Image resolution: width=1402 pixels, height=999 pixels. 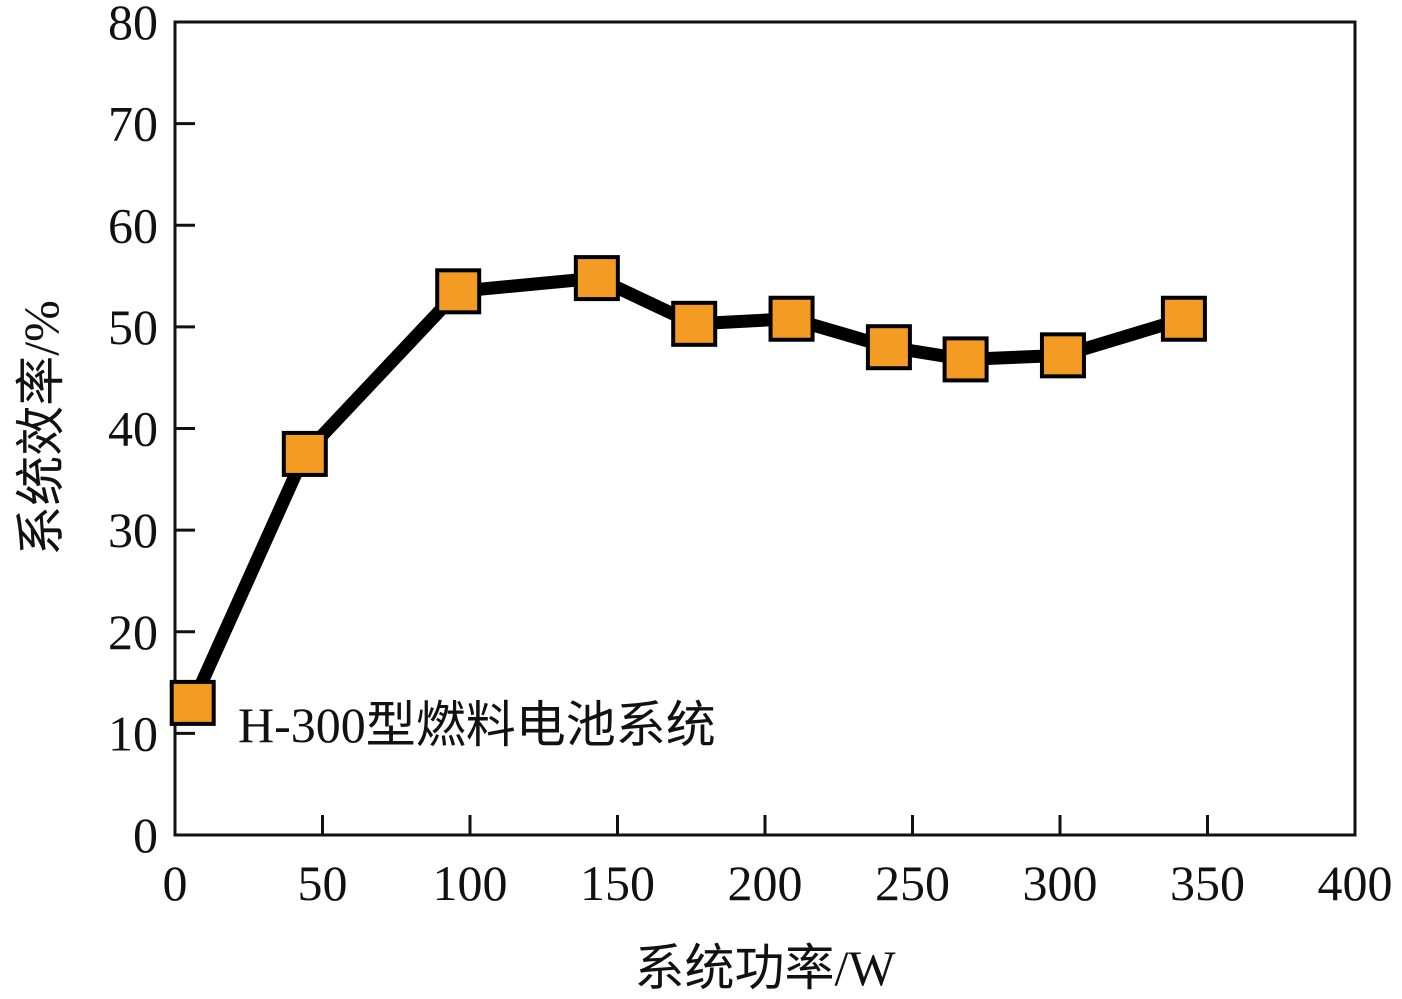 What do you see at coordinates (133, 25) in the screenshot?
I see `y-tick-label: 80` at bounding box center [133, 25].